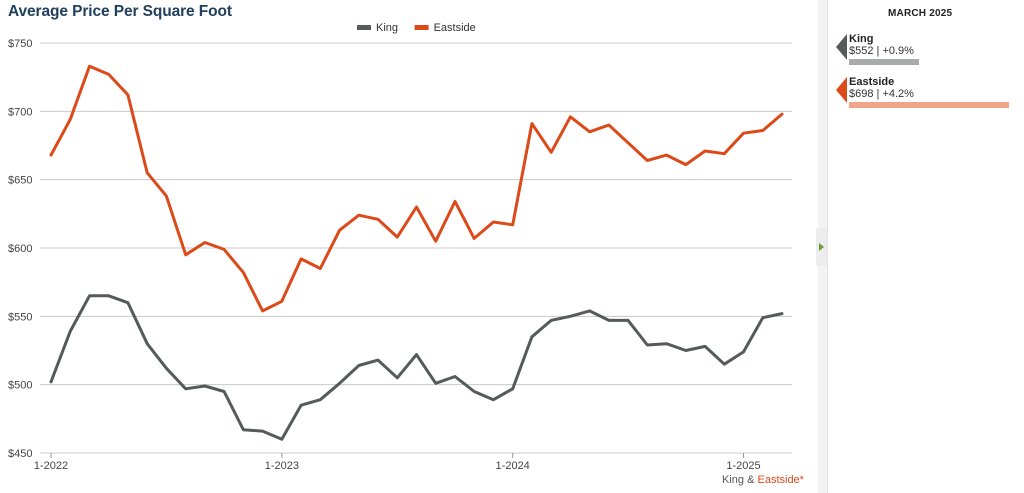  Describe the element at coordinates (20, 112) in the screenshot. I see `y-tick-label: $700` at that location.